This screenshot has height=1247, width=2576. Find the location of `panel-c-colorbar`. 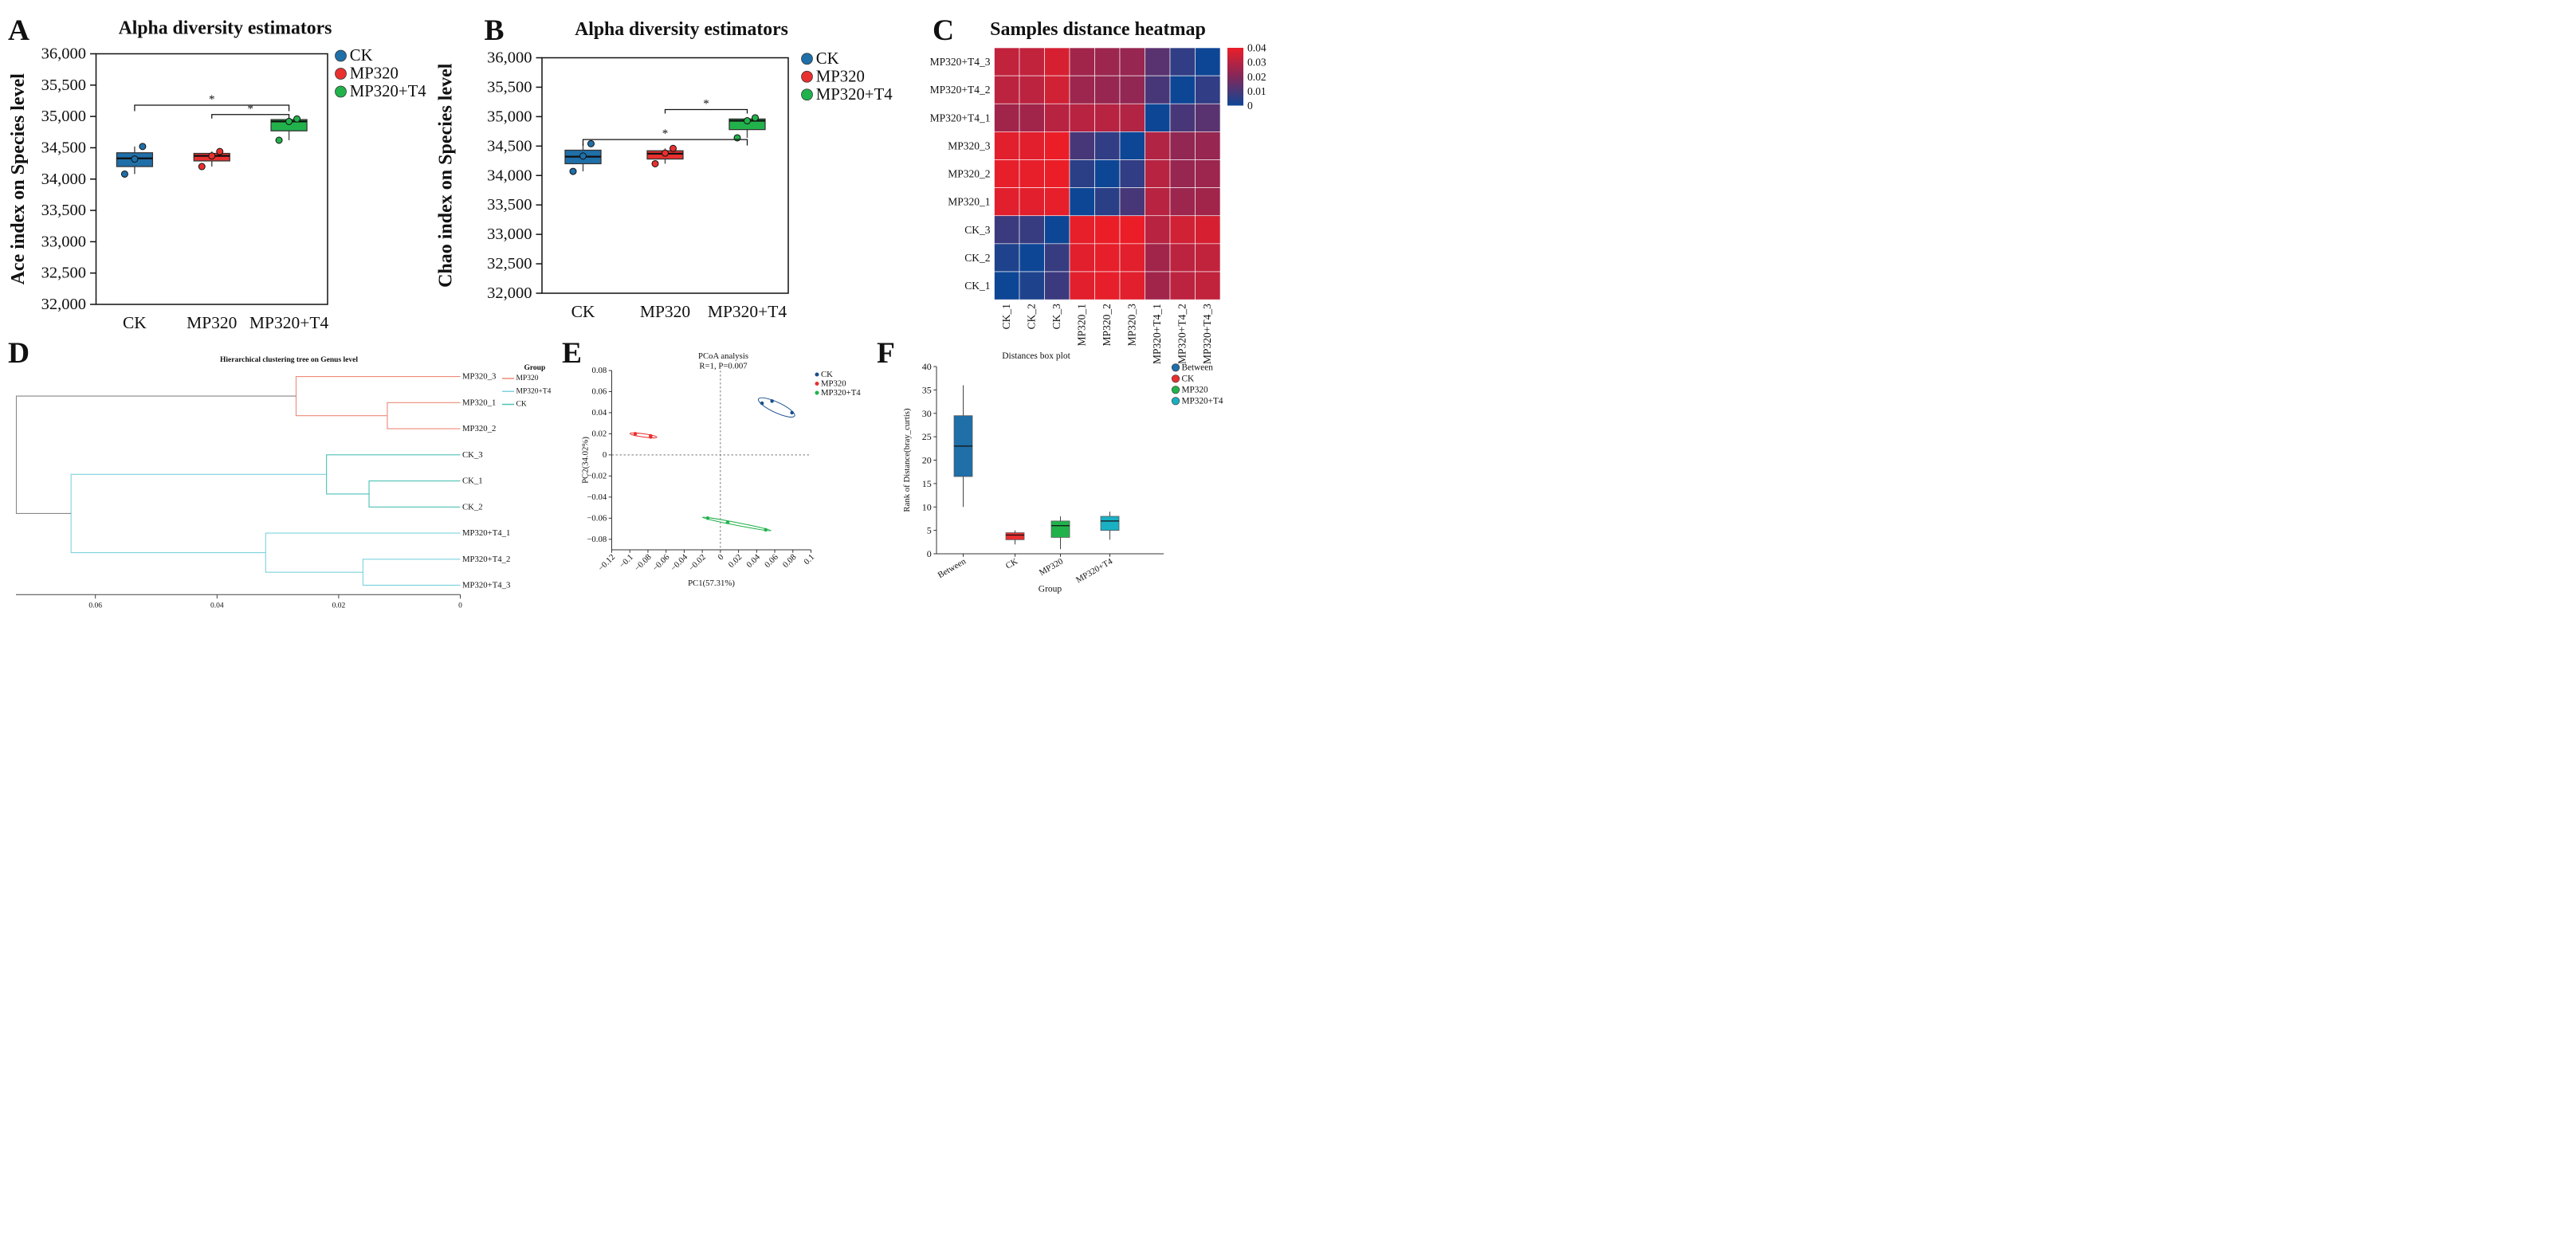

panel-c-colorbar is located at coordinates (1235, 77).